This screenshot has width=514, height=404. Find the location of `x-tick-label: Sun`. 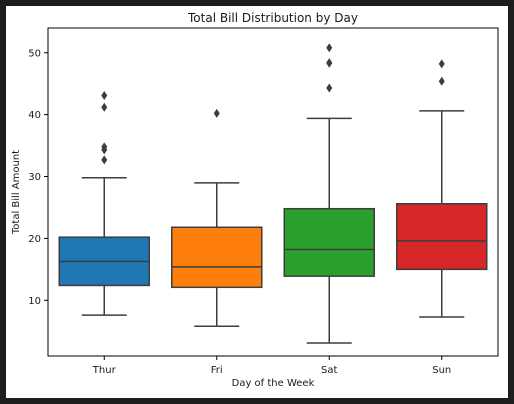

x-tick-label: Sun is located at coordinates (441, 370).